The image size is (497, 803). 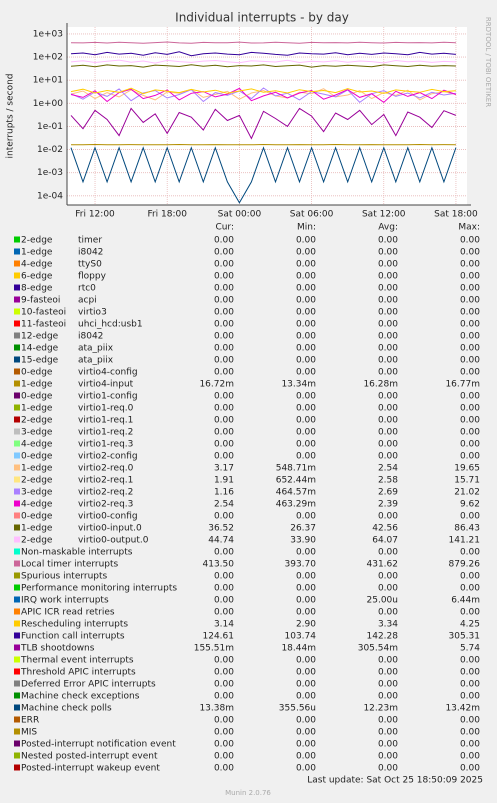 What do you see at coordinates (48, 58) in the screenshot?
I see `y-tick-label: 1e+02` at bounding box center [48, 58].